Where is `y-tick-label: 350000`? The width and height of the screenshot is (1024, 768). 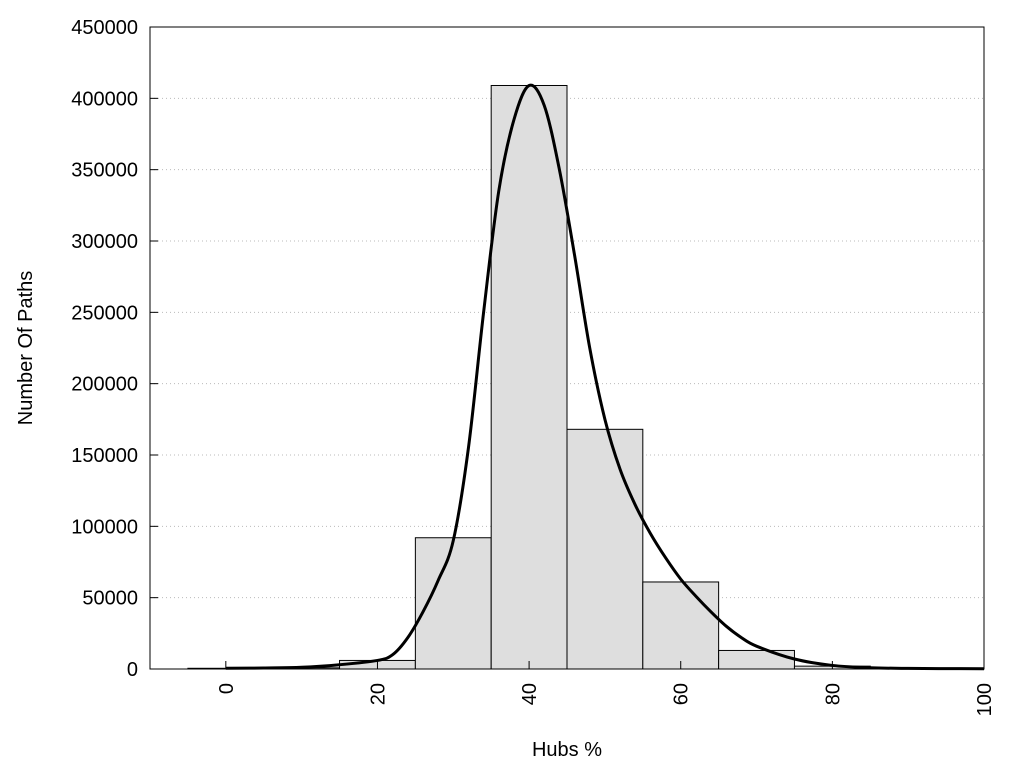
y-tick-label: 350000 is located at coordinates (104, 171).